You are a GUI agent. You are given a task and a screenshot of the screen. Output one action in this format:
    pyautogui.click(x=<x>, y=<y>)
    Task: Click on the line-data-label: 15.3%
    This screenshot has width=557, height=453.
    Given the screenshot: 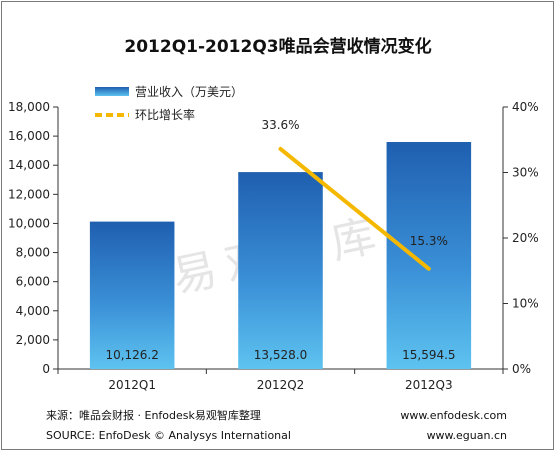 What is the action you would take?
    pyautogui.click(x=429, y=241)
    